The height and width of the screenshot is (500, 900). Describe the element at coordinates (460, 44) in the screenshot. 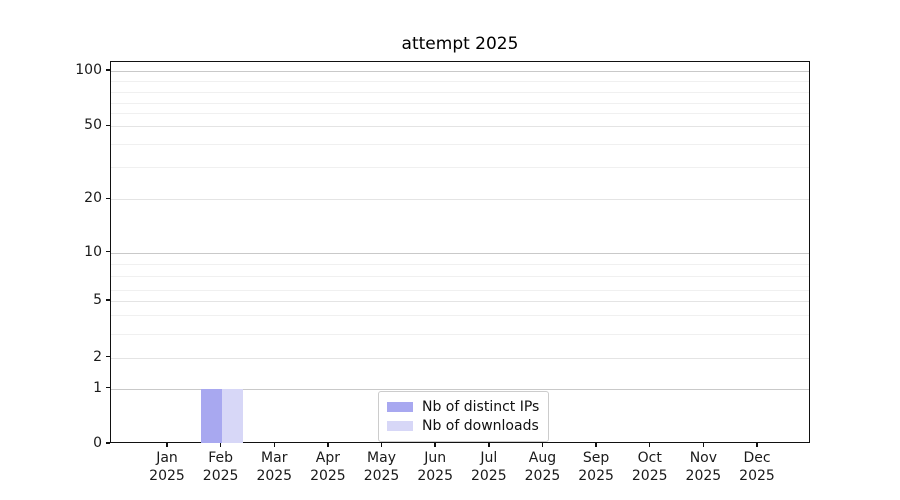

I see `chart-title: attempt 2025` at that location.